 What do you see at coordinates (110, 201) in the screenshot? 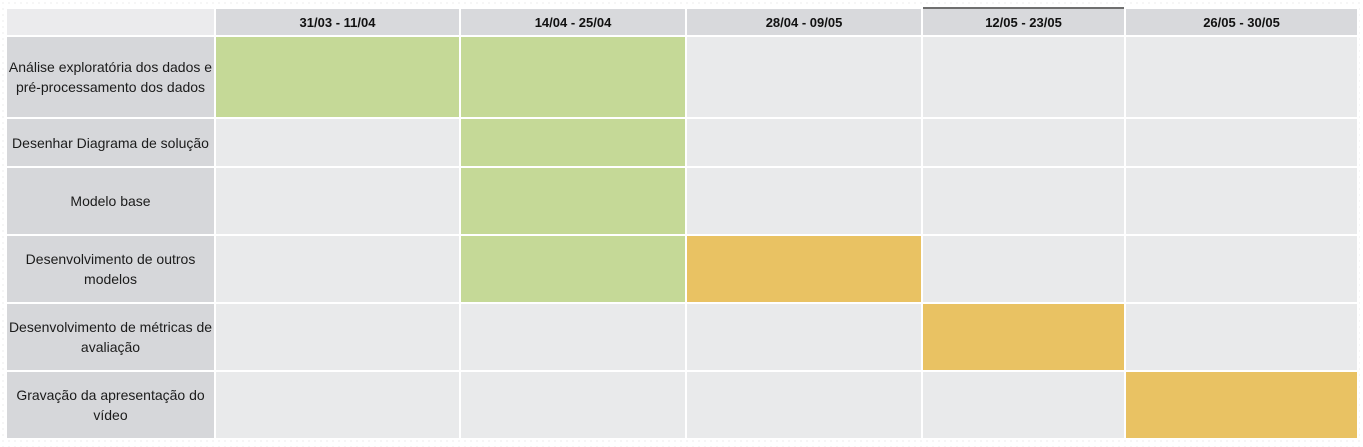
I see `task-label: Modelo base` at bounding box center [110, 201].